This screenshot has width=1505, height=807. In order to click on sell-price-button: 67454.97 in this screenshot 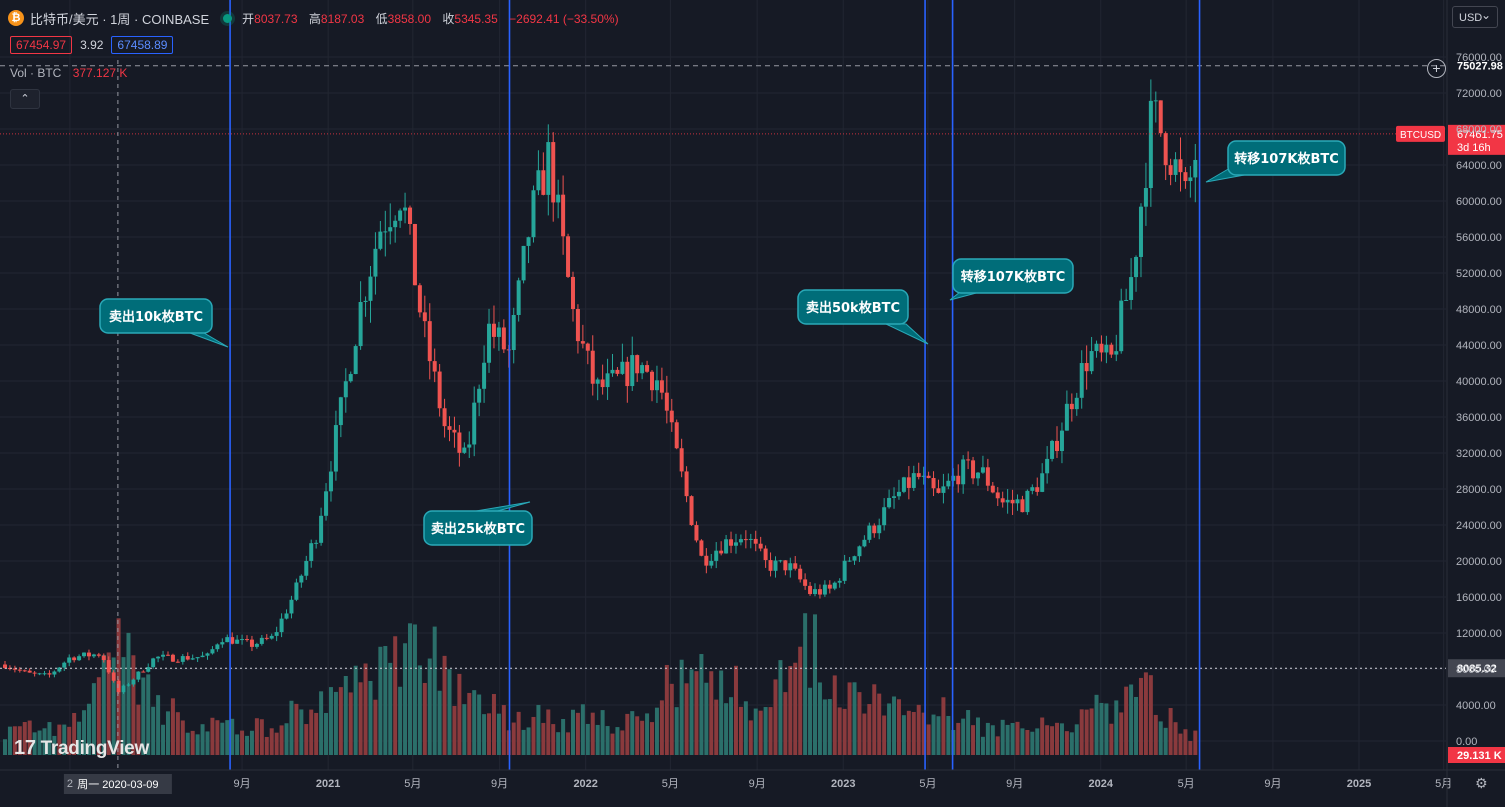, I will do `click(41, 45)`.